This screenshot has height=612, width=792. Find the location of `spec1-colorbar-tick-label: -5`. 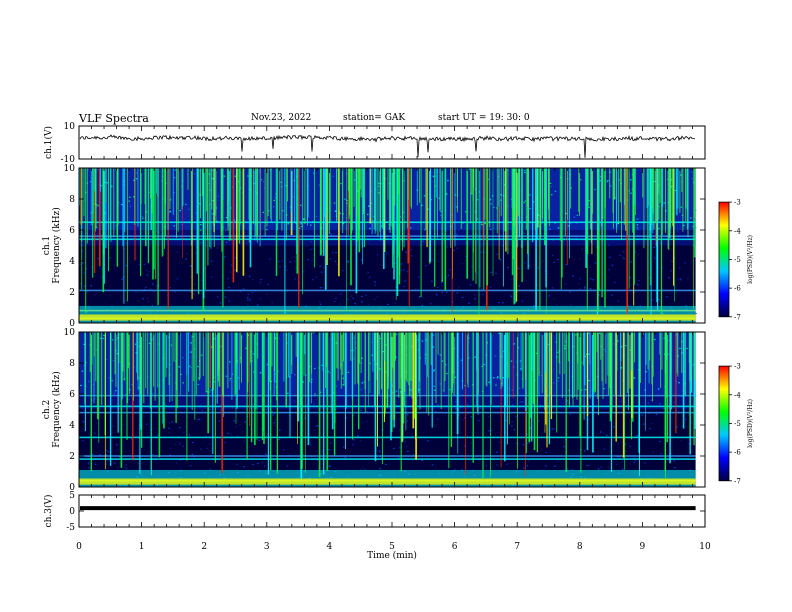

spec1-colorbar-tick-label: -5 is located at coordinates (737, 260).